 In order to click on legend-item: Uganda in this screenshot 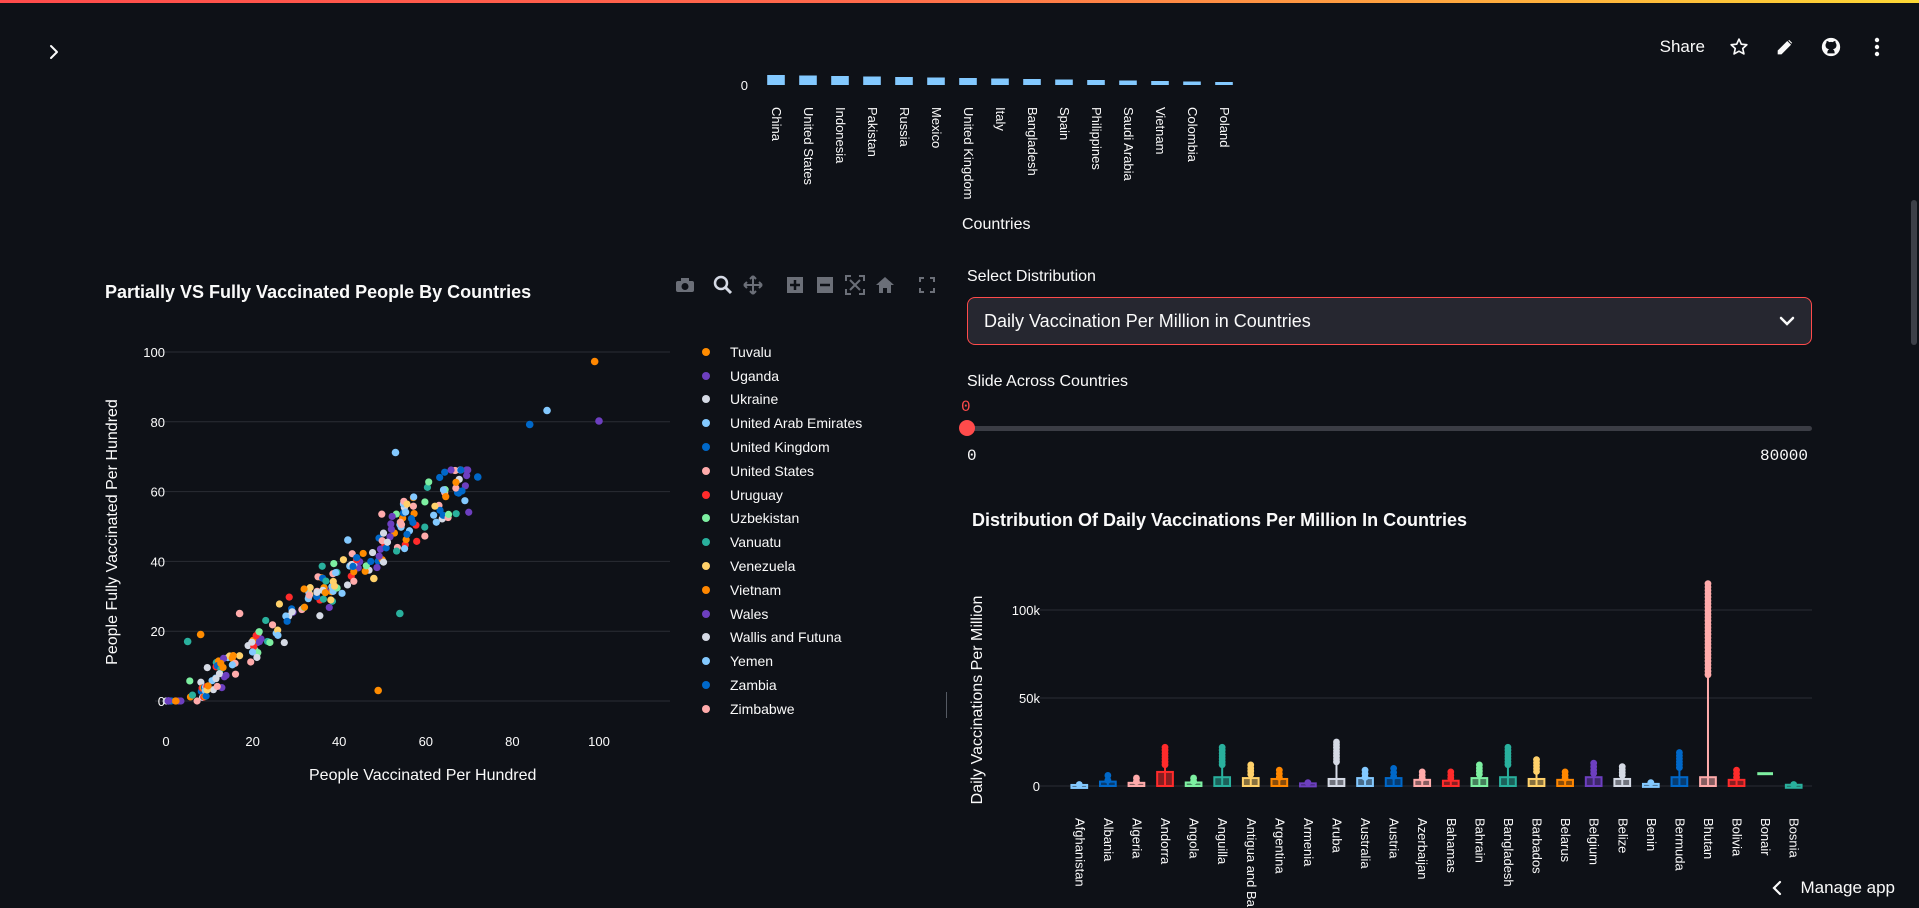, I will do `click(781, 376)`.